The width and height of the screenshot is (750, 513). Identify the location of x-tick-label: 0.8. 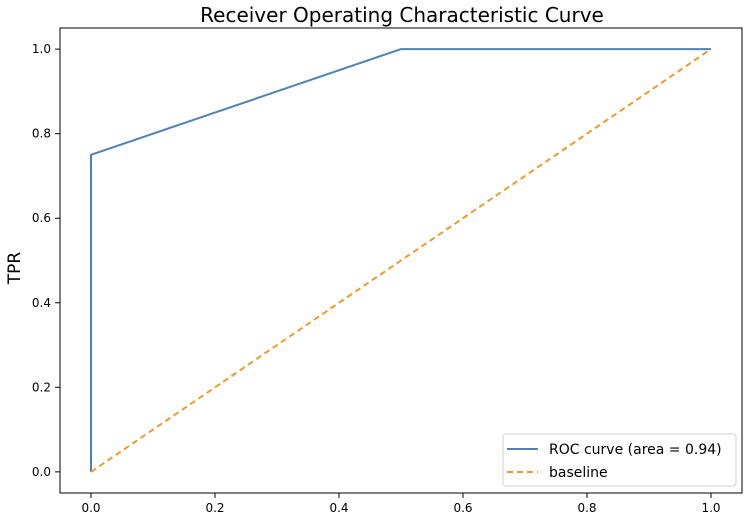
(586, 507).